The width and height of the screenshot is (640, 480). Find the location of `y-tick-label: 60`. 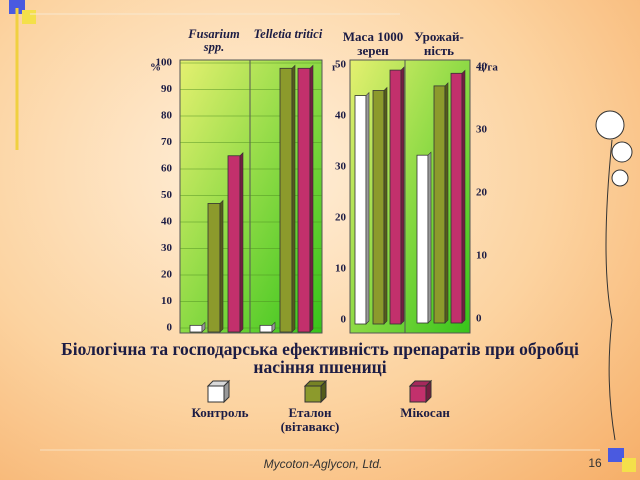

y-tick-label: 60 is located at coordinates (167, 169).